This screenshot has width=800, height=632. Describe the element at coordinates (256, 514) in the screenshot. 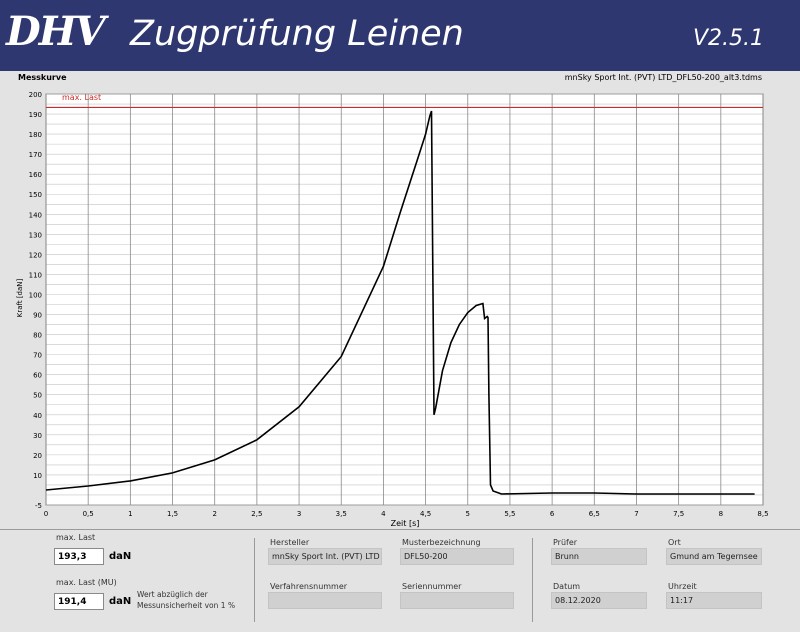

I see `x-tick-label: 2,5` at that location.